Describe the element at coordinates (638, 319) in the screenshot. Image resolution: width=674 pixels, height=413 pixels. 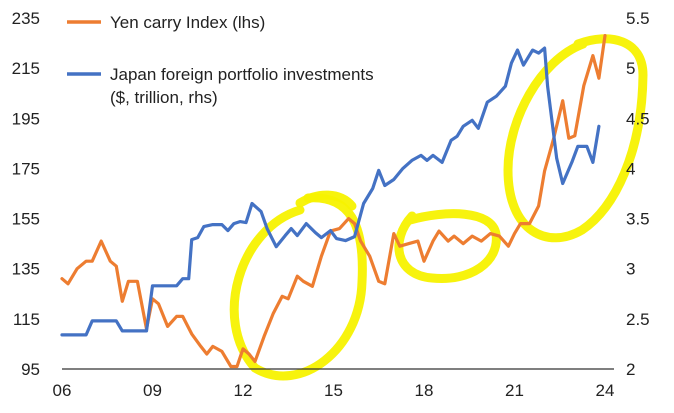
I see `y-right-tick-label-2.5: 2.5` at that location.